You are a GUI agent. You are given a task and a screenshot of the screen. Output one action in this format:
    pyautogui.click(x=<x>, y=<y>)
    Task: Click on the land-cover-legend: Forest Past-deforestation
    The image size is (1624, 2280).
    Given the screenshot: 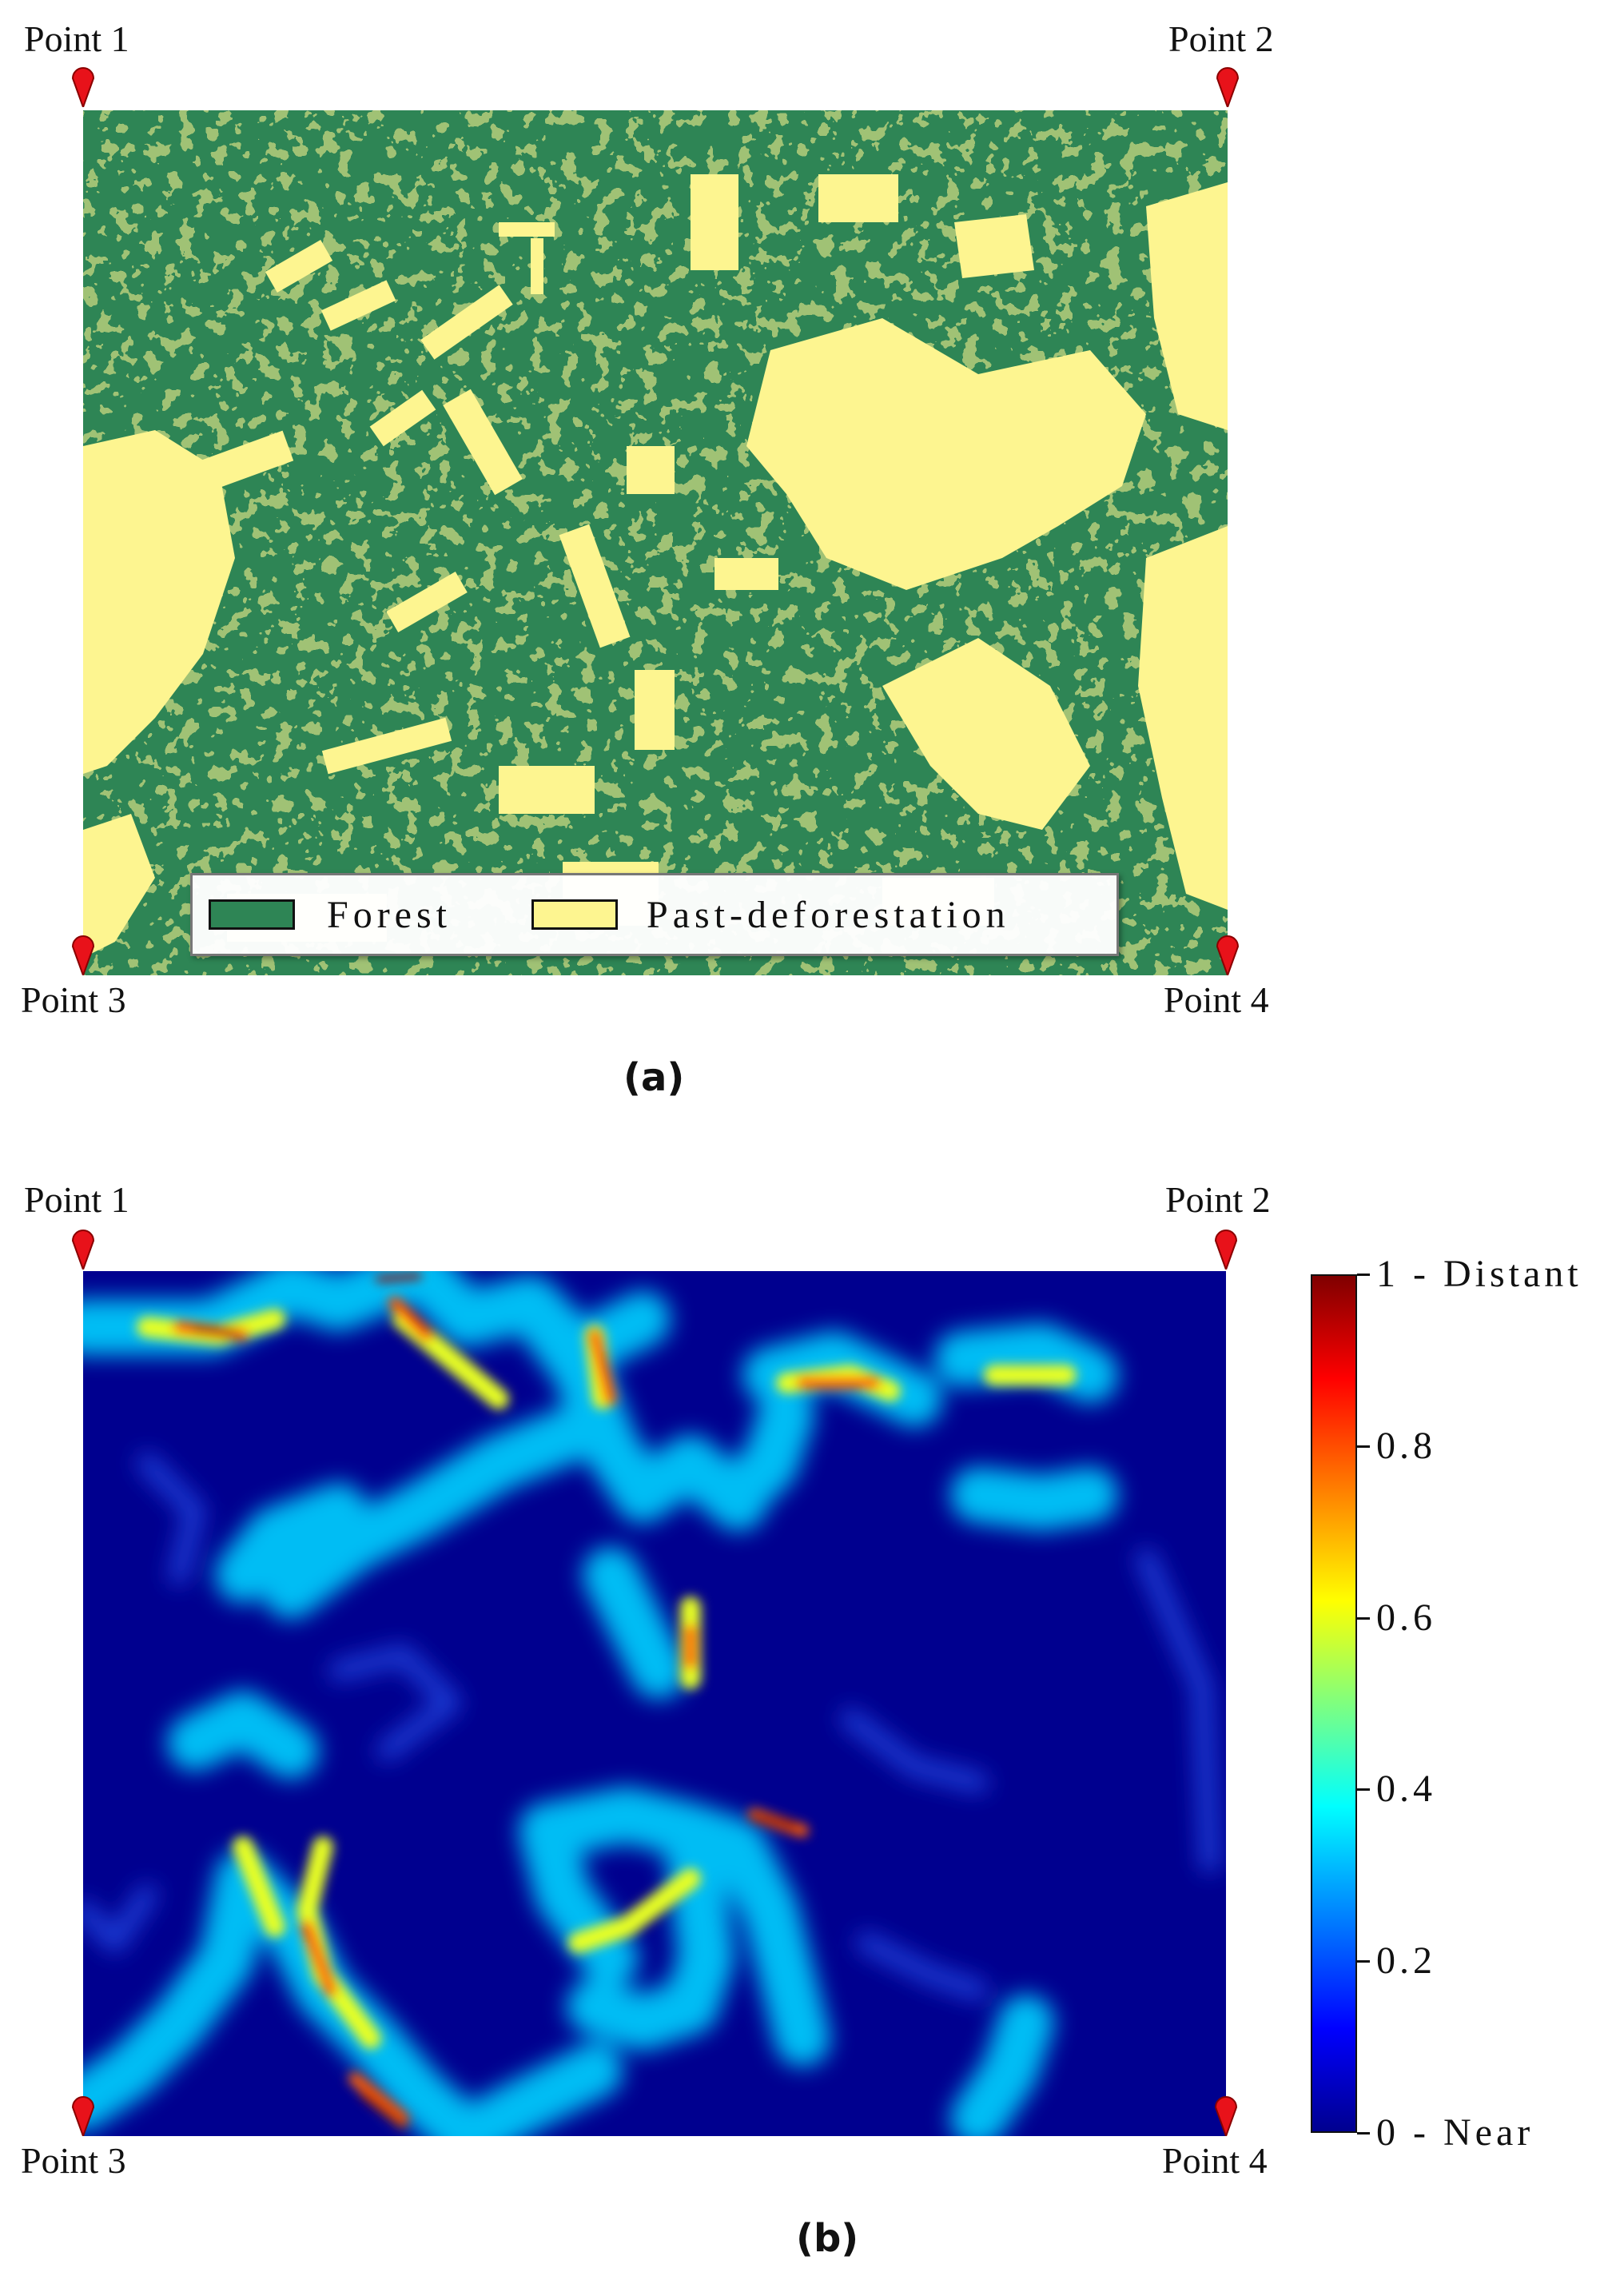 What is the action you would take?
    pyautogui.click(x=654, y=914)
    